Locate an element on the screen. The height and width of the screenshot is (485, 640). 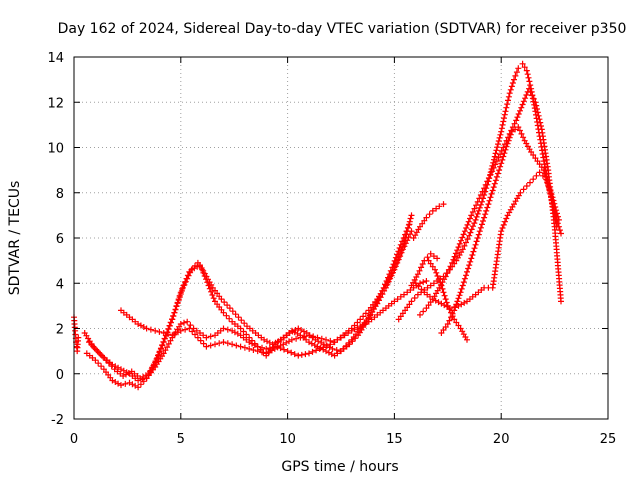
y-axis-label: SDTVAR / TECUs is located at coordinates (15, 238).